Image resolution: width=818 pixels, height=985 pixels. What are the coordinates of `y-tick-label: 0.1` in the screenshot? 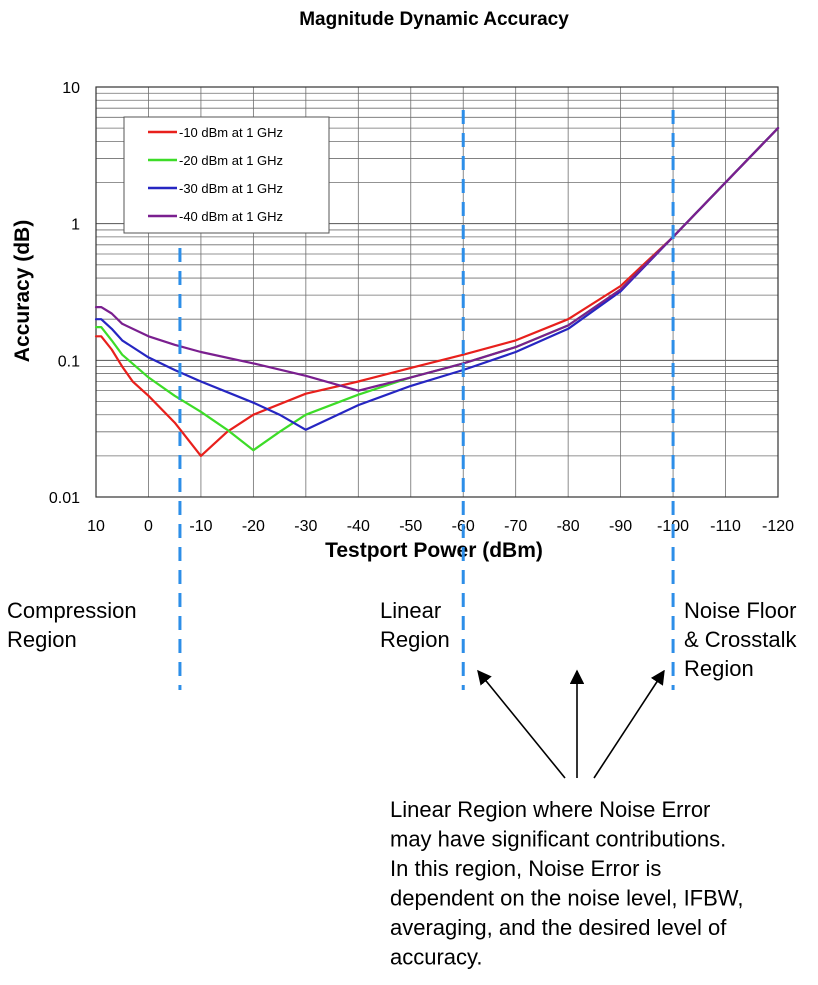 It's located at (69, 361).